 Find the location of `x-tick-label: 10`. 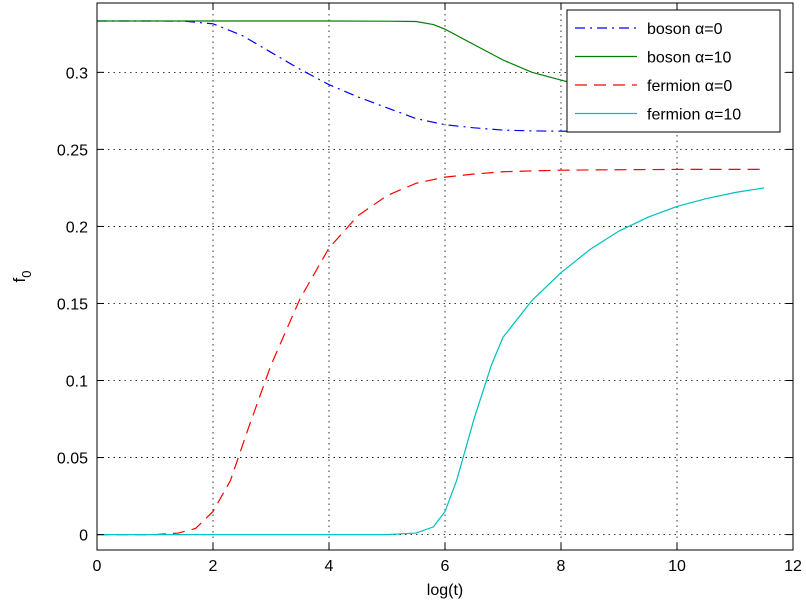

x-tick-label: 10 is located at coordinates (677, 566).